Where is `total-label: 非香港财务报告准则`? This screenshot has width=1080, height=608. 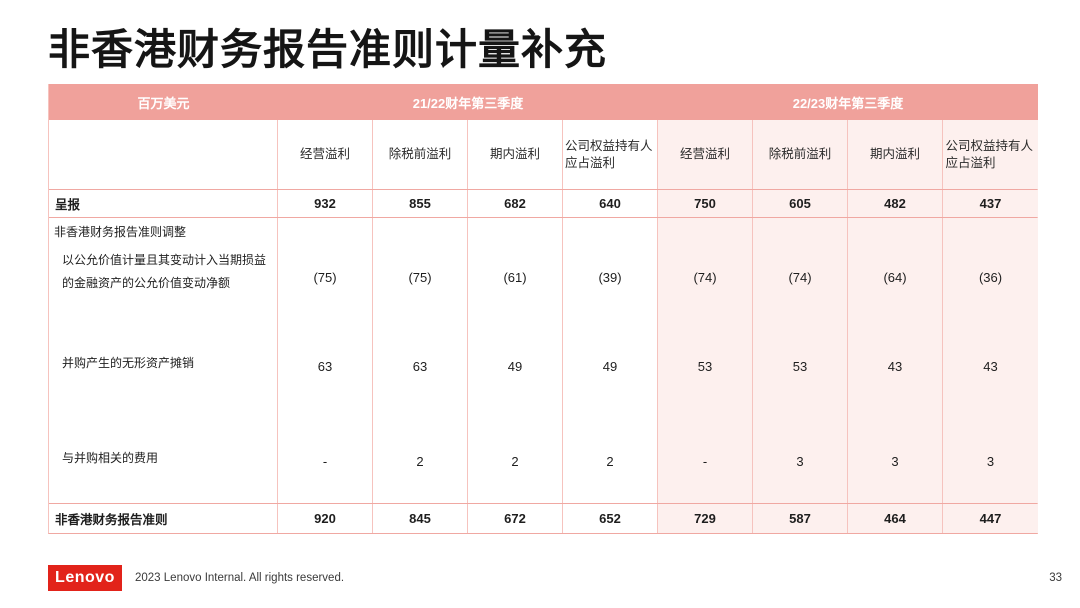
total-label: 非香港财务报告准则 is located at coordinates (163, 518).